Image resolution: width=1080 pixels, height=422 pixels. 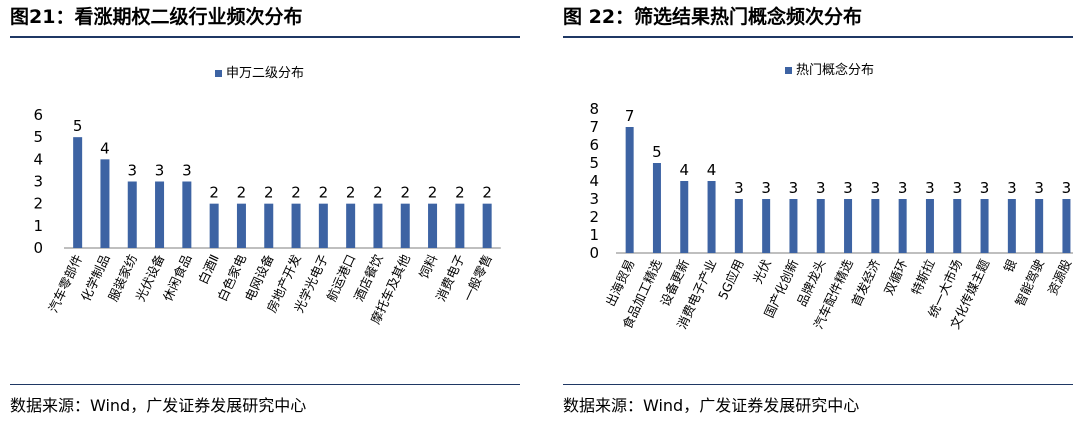 I want to click on right-category-label: 双循环, so click(x=895, y=277).